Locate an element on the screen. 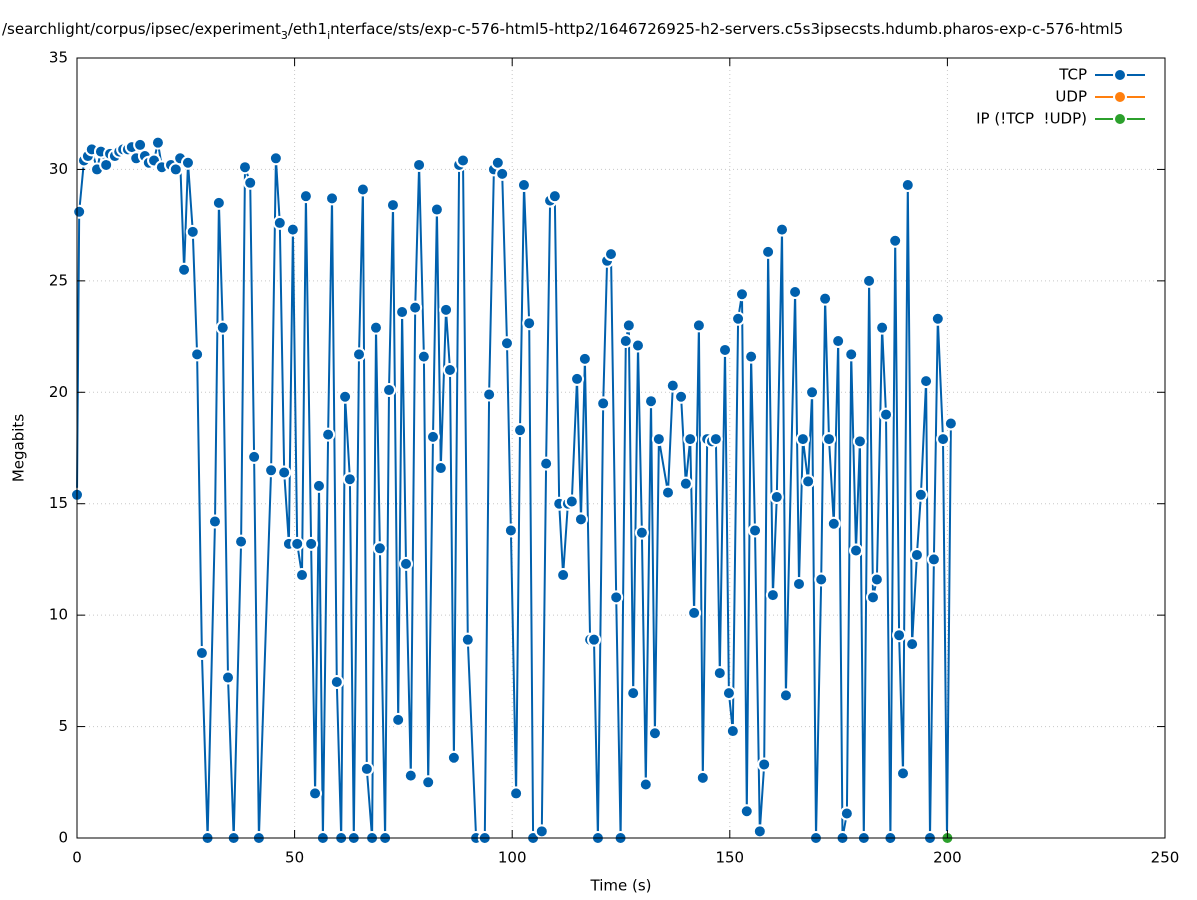 The width and height of the screenshot is (1197, 900). title-part: /eth1 is located at coordinates (307, 29).